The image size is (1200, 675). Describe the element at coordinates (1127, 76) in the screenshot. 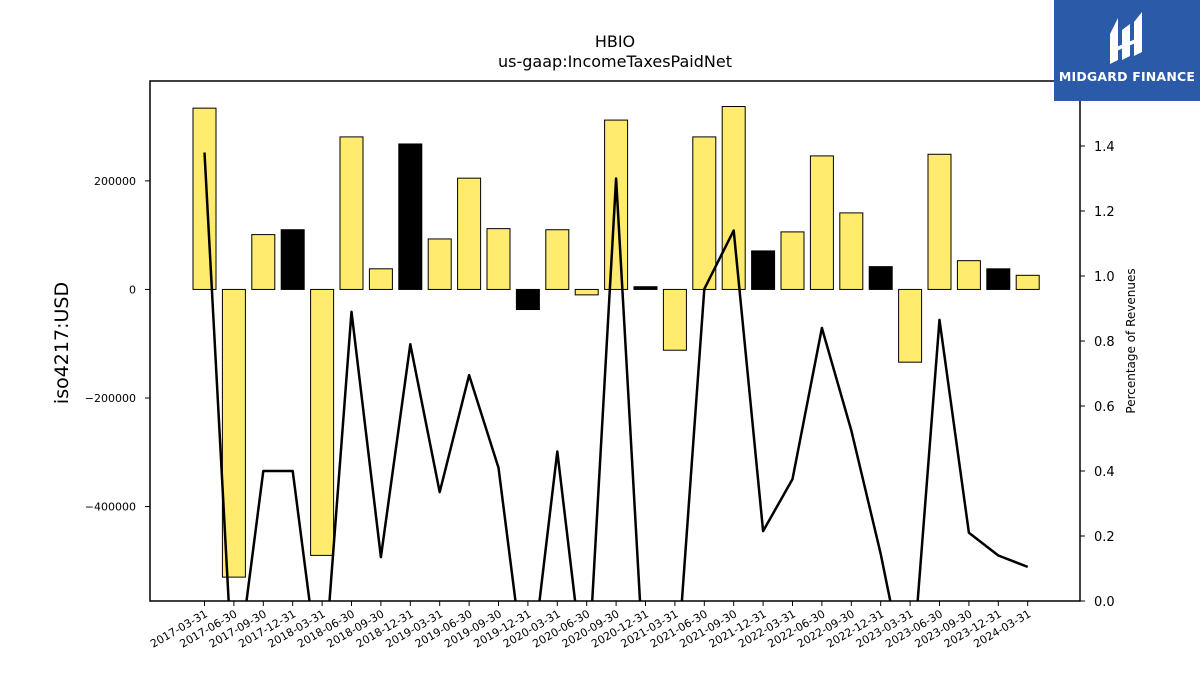

I see `logo-text: MIDGARD FINANCE` at that location.